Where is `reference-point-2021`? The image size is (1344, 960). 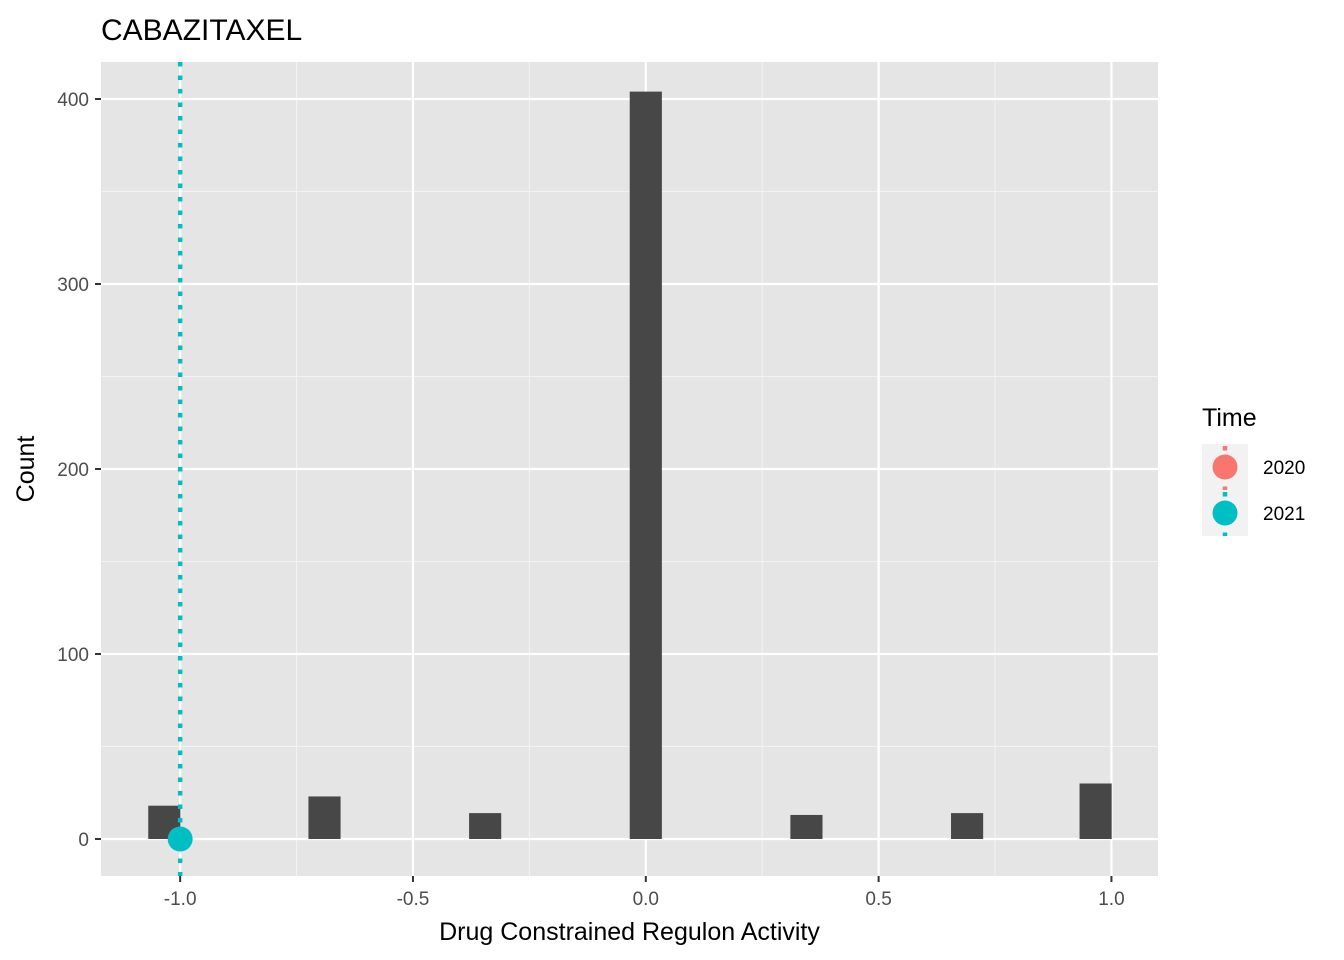 reference-point-2021 is located at coordinates (180, 839).